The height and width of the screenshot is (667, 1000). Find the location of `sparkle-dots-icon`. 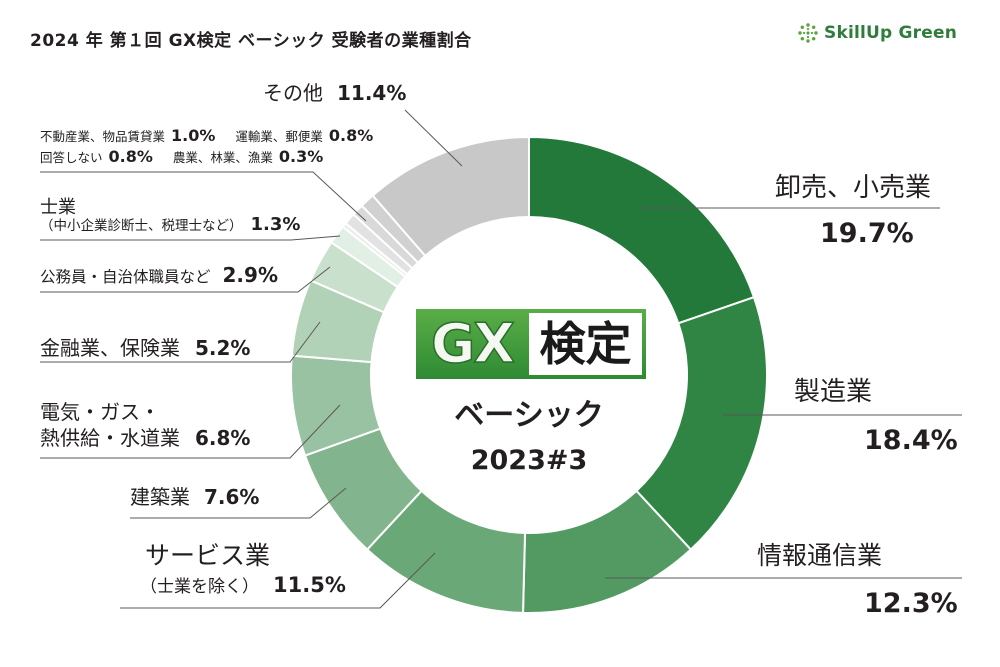

sparkle-dots-icon is located at coordinates (808, 33).